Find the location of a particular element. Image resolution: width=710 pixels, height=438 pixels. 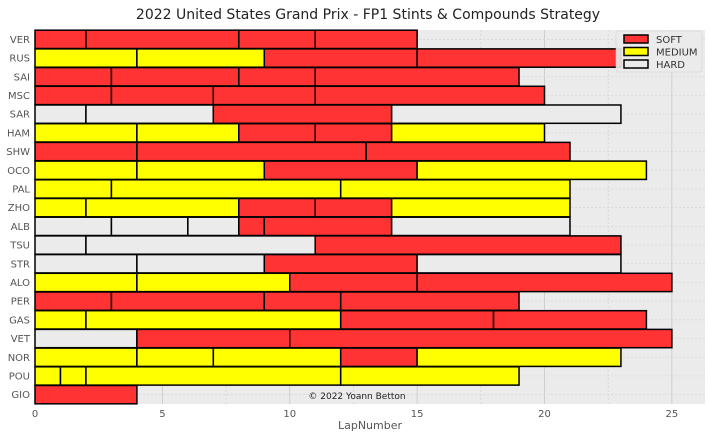

y-tick-label: TSU is located at coordinates (19, 246).